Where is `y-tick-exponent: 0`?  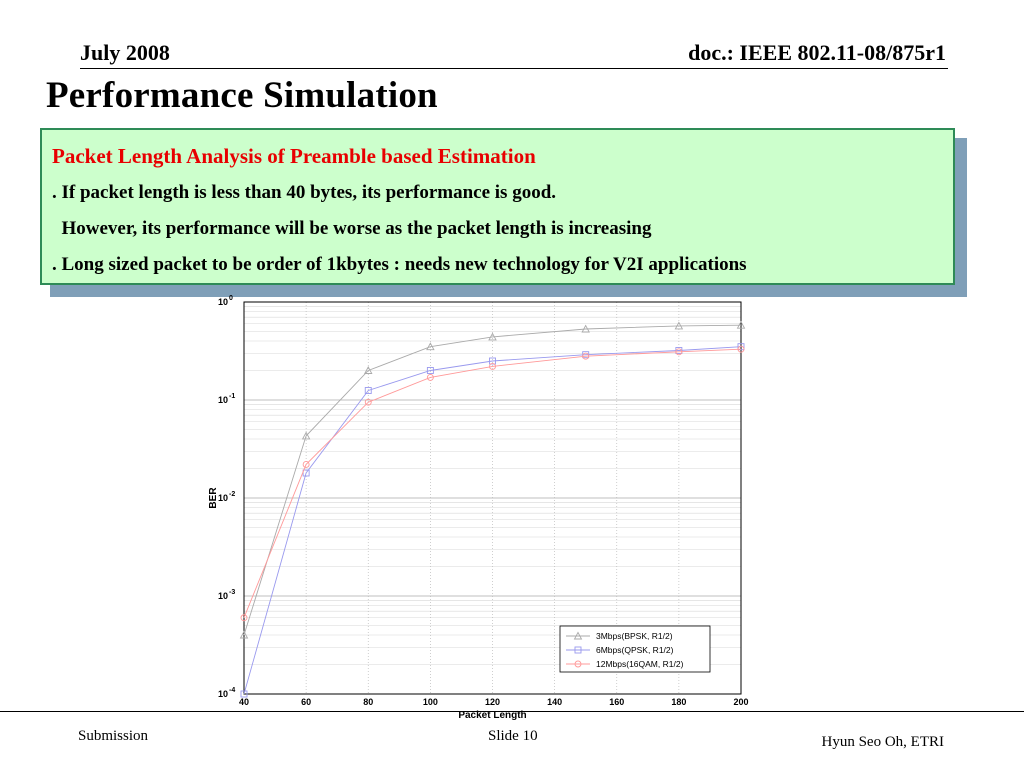 y-tick-exponent: 0 is located at coordinates (231, 298).